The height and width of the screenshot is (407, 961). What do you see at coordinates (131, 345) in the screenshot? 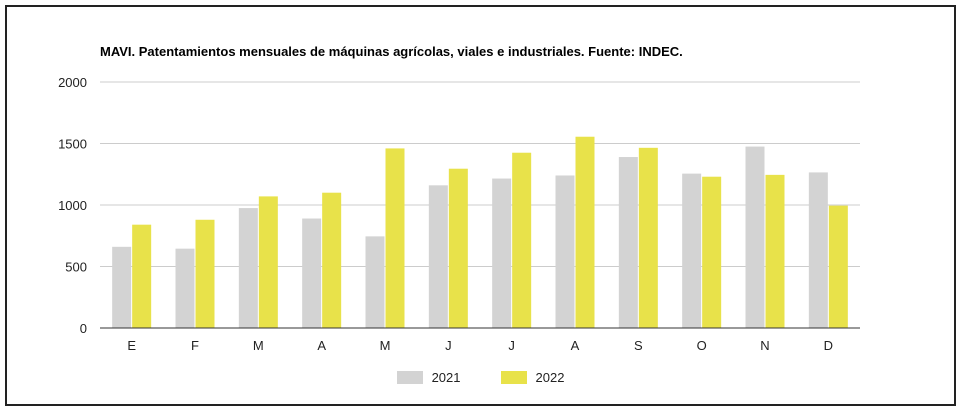
I see `x-tick-label: E` at bounding box center [131, 345].